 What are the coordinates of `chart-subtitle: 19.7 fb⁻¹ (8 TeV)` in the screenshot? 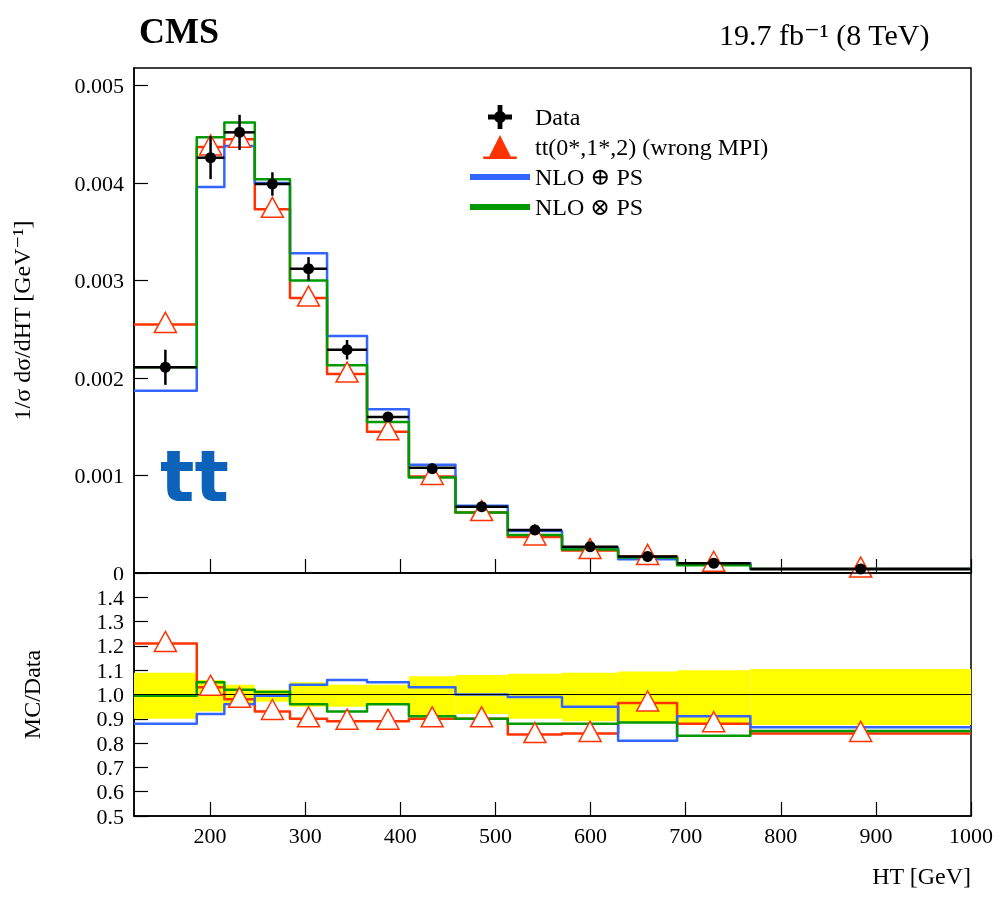 It's located at (824, 34).